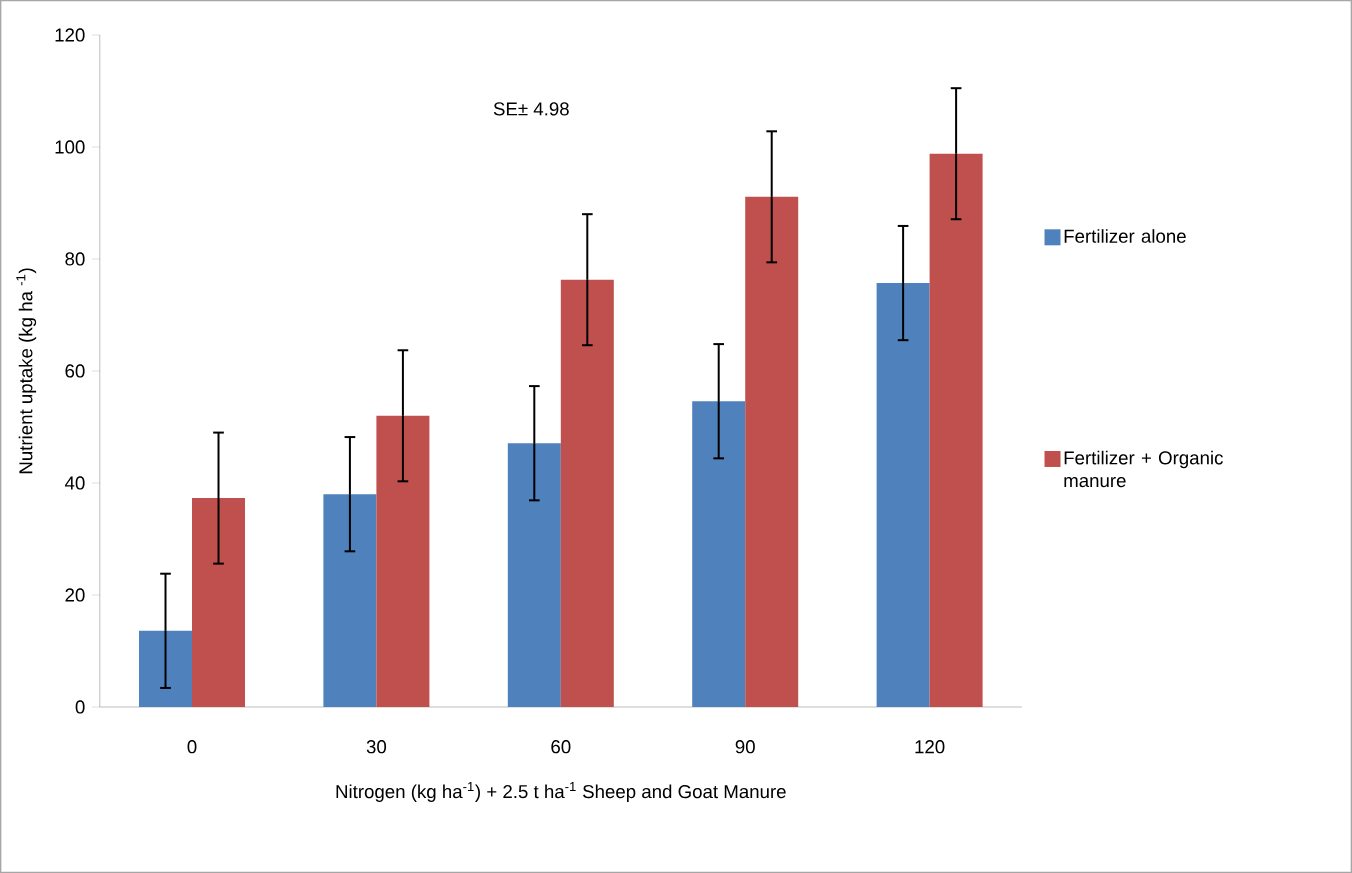 The height and width of the screenshot is (873, 1352). I want to click on x-tick-label: 30, so click(376, 747).